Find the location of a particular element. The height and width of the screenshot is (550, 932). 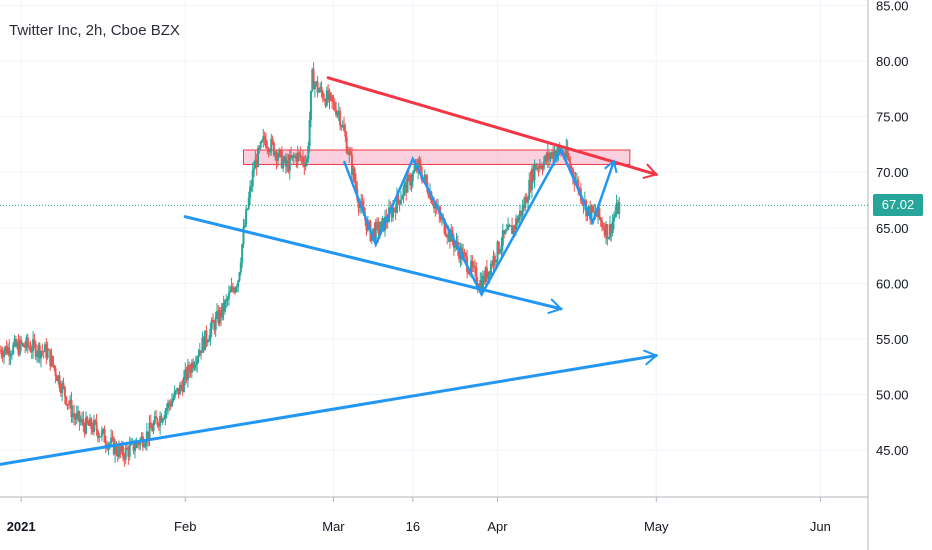

x-tick-label: Feb is located at coordinates (185, 526).